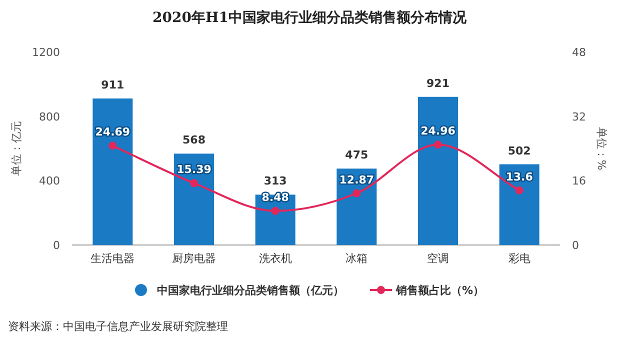 This screenshot has width=619, height=345. I want to click on y-tick-label: 0, so click(56, 245).